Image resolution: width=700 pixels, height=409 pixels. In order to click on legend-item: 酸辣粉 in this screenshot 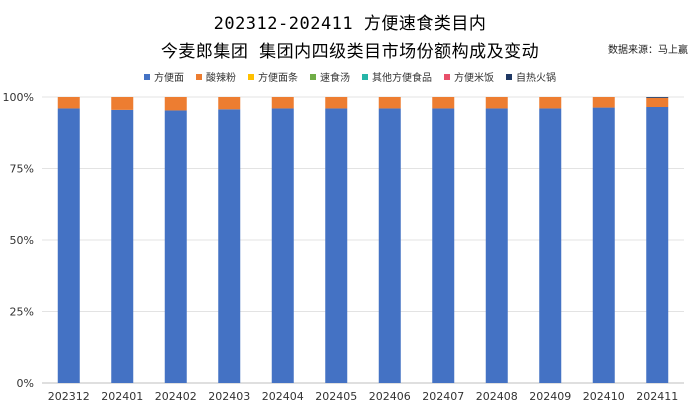, I will do `click(216, 76)`.